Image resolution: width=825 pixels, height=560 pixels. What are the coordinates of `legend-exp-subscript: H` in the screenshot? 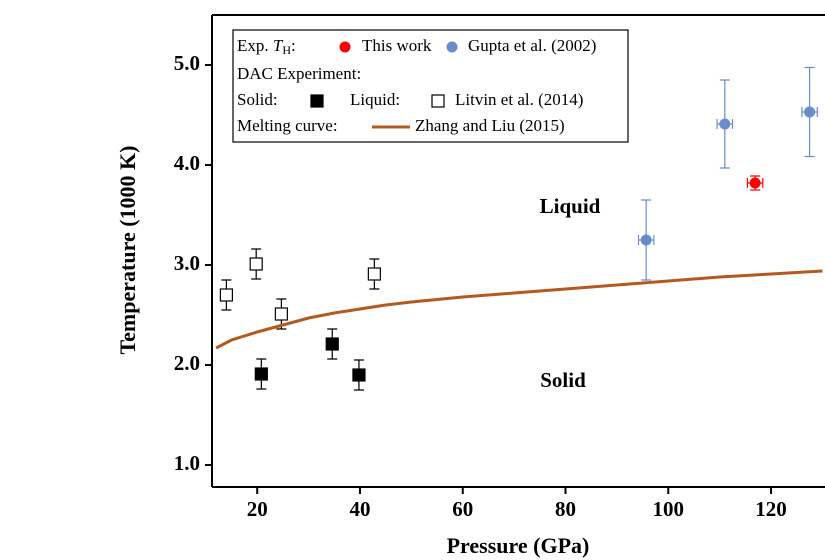 It's located at (286, 50).